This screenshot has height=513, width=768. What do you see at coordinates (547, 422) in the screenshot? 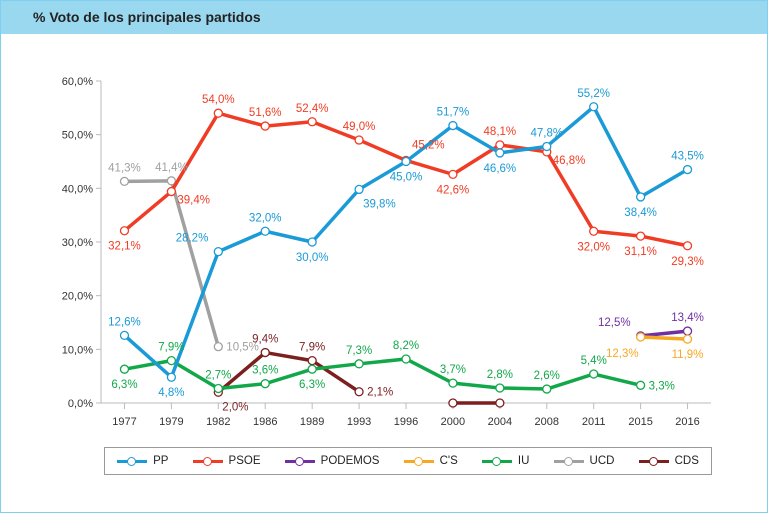
I see `x-tick-label: 2008` at bounding box center [547, 422].